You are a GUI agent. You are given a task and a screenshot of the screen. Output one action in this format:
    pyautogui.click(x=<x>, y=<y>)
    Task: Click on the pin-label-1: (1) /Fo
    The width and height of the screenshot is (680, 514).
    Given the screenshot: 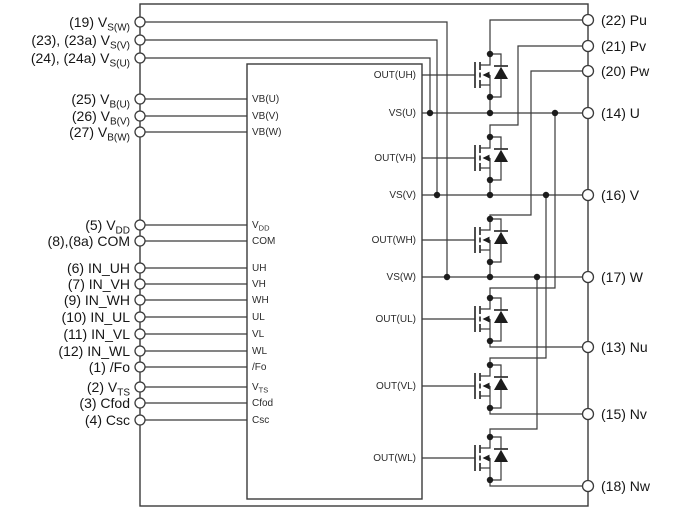 What is the action you would take?
    pyautogui.click(x=109, y=367)
    